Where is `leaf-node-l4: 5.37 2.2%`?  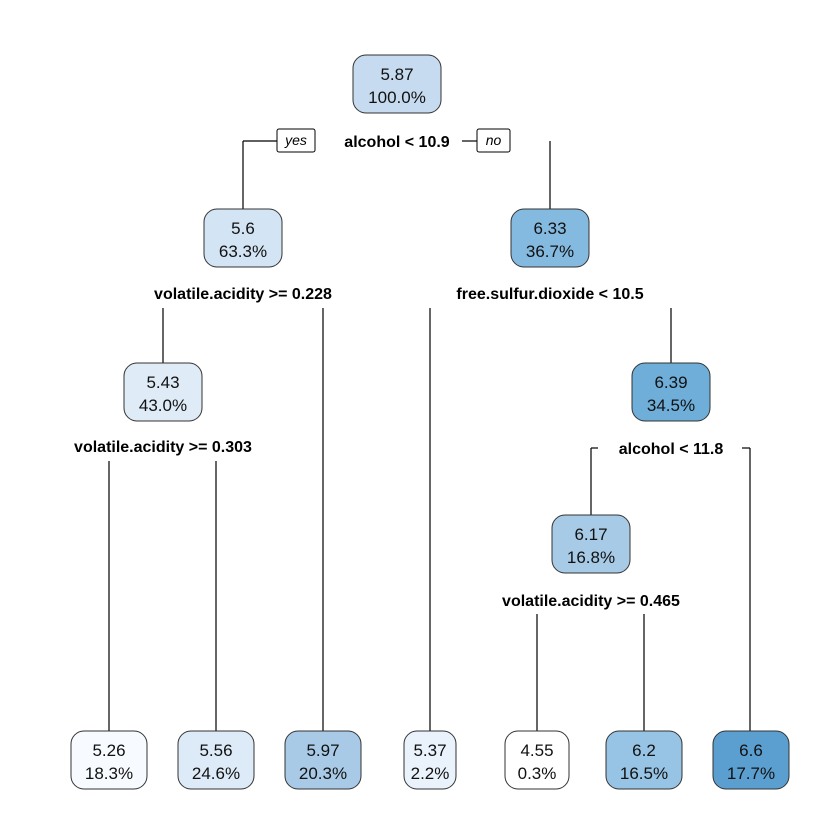
leaf-node-l4: 5.37 2.2% is located at coordinates (430, 760).